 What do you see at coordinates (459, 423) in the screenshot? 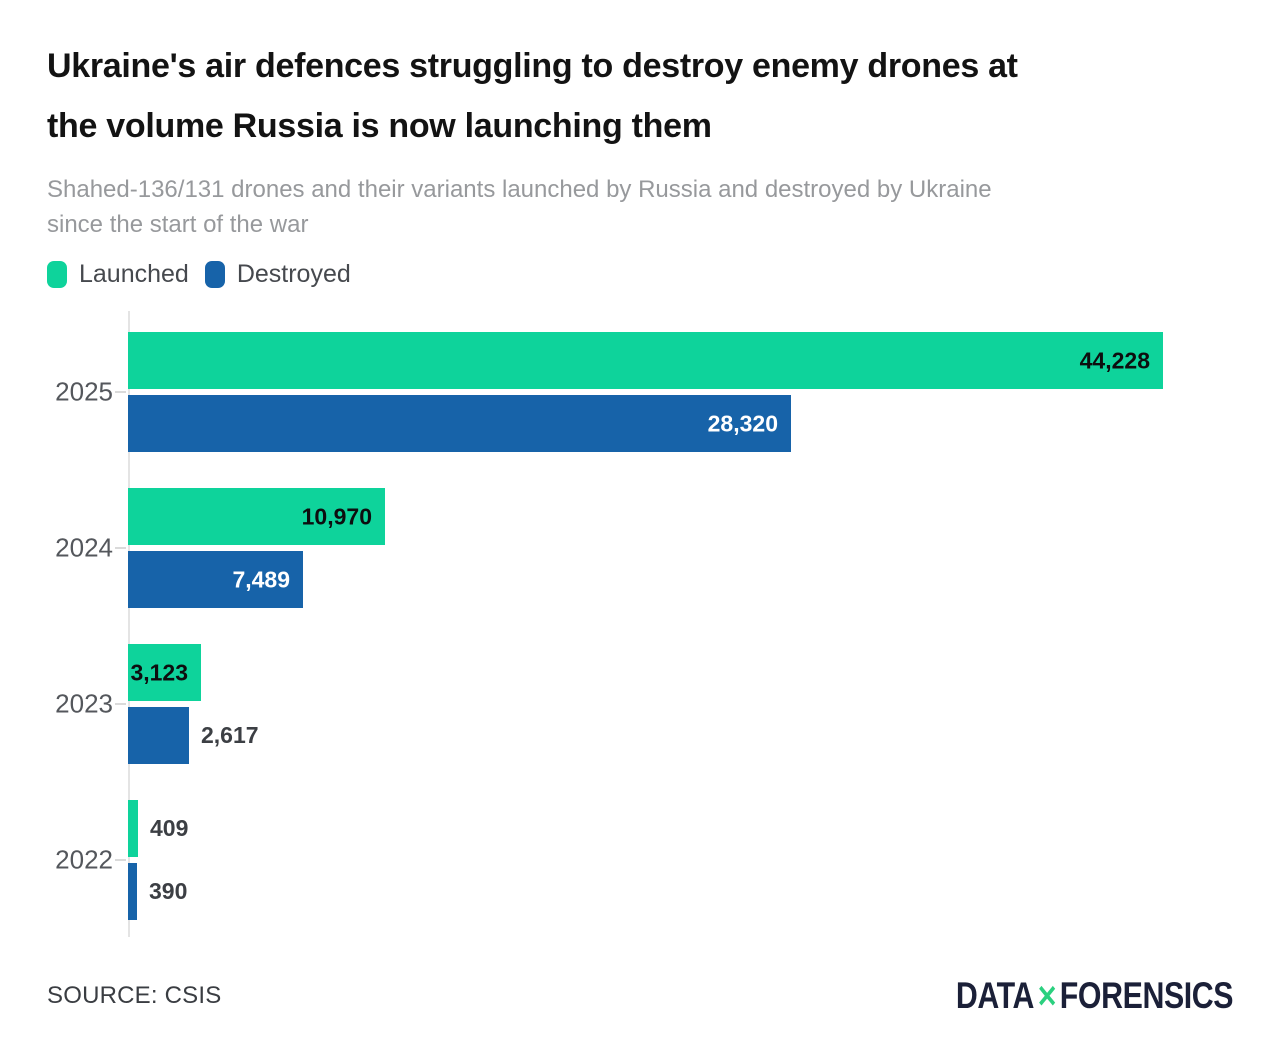
I see `bar-destroyed-2025: 28,320` at bounding box center [459, 423].